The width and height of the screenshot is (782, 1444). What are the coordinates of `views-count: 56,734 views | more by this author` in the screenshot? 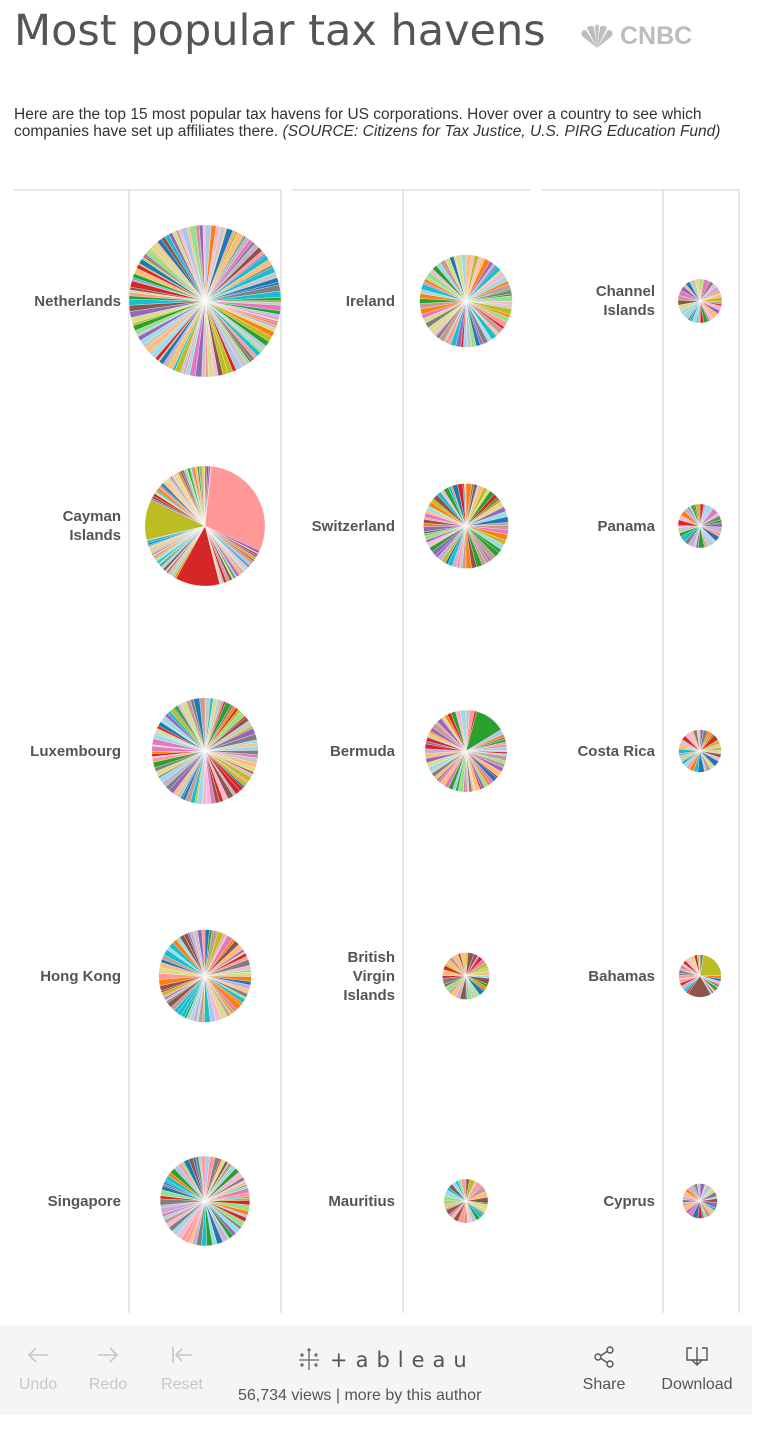 It's located at (360, 1395).